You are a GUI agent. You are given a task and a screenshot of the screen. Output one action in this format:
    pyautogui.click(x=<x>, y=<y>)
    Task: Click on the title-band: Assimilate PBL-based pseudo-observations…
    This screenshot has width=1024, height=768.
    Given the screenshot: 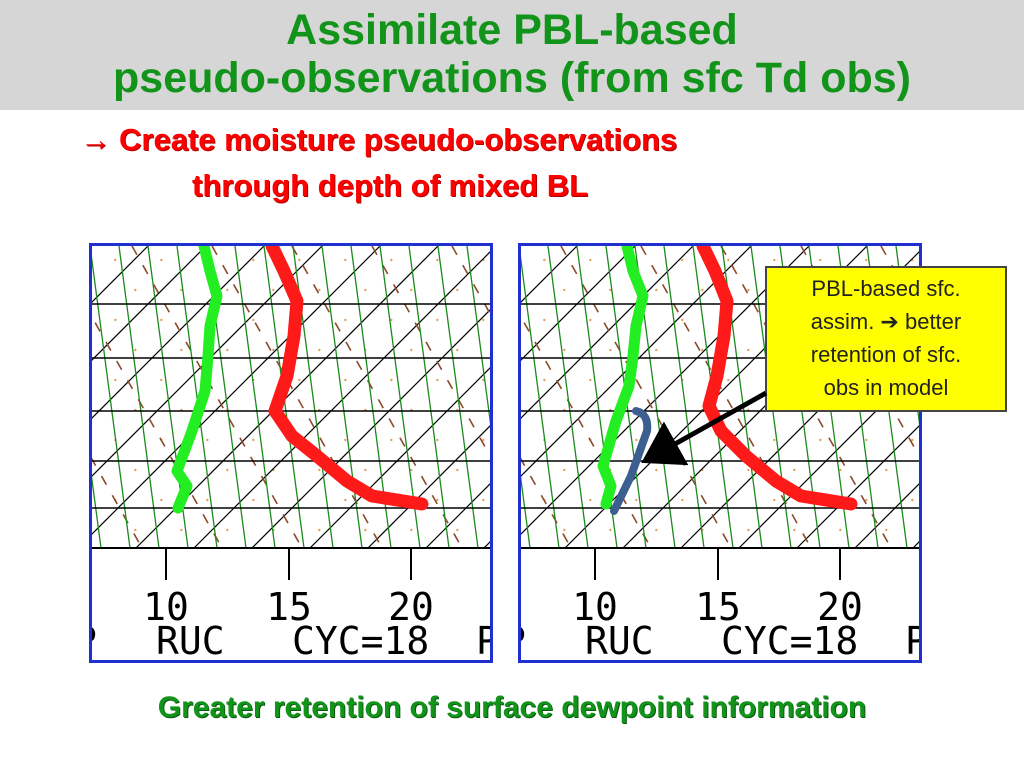 What is the action you would take?
    pyautogui.click(x=512, y=55)
    